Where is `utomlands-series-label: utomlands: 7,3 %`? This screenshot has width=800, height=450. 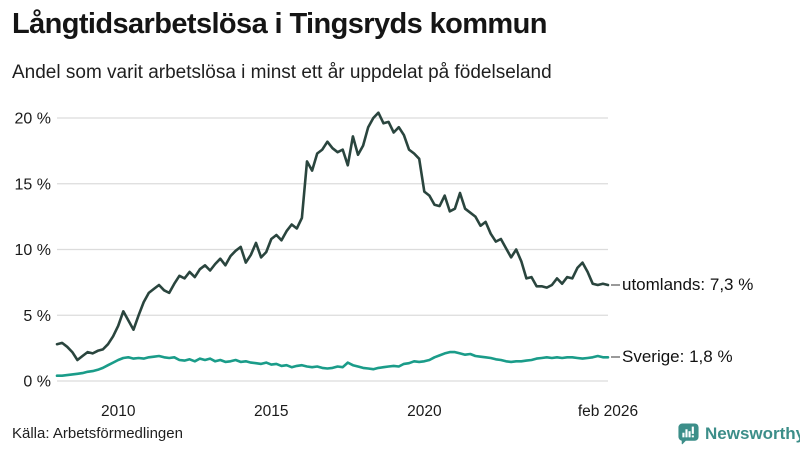
utomlands-series-label: utomlands: 7,3 % is located at coordinates (688, 284).